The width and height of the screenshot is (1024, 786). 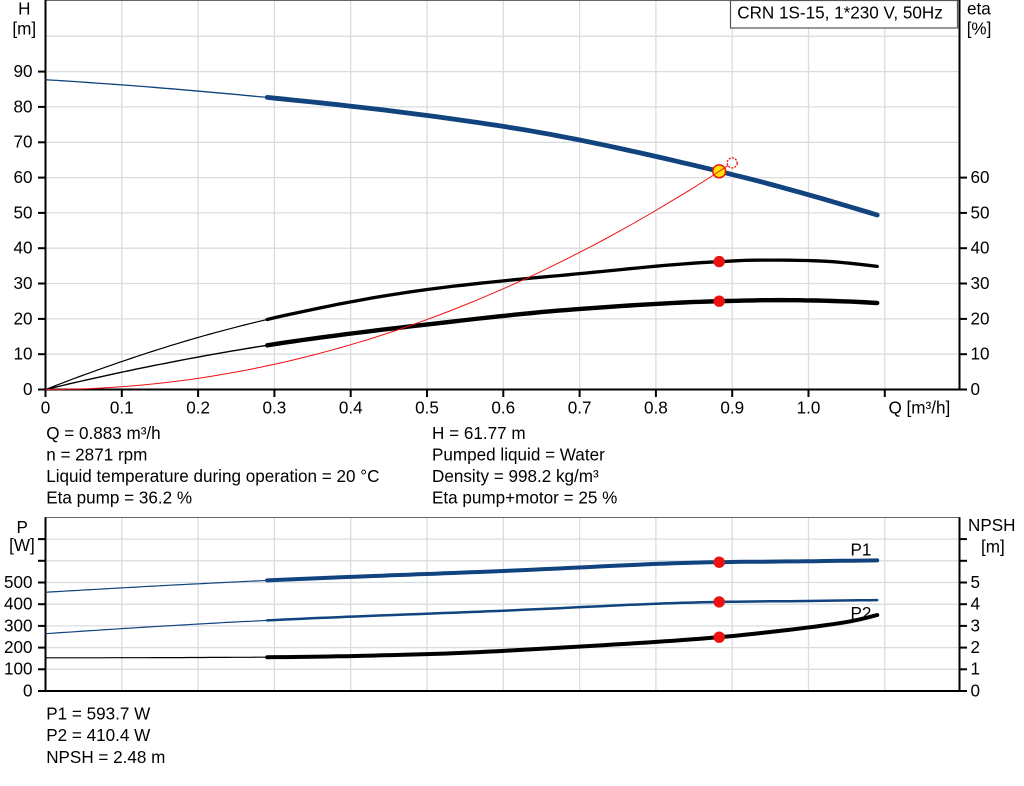 I want to click on svg-text: Eta pump+motor = 25 %, so click(x=524, y=498).